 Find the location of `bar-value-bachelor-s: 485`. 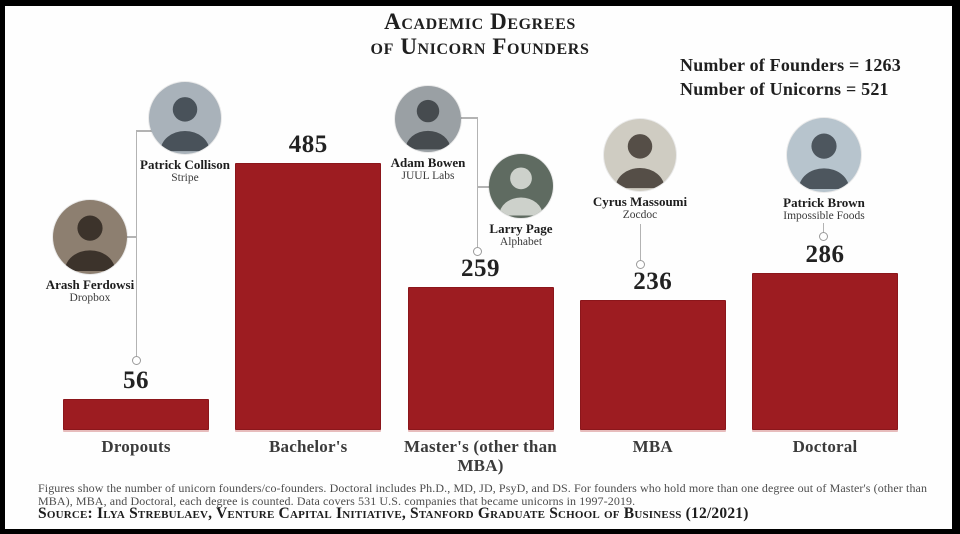

bar-value-bachelor-s: 485 is located at coordinates (308, 144).